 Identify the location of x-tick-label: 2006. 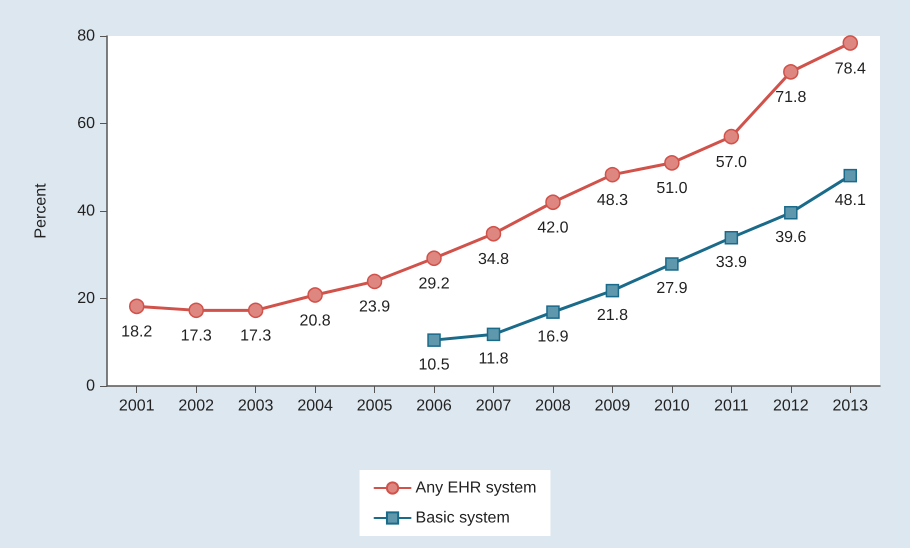
(434, 406).